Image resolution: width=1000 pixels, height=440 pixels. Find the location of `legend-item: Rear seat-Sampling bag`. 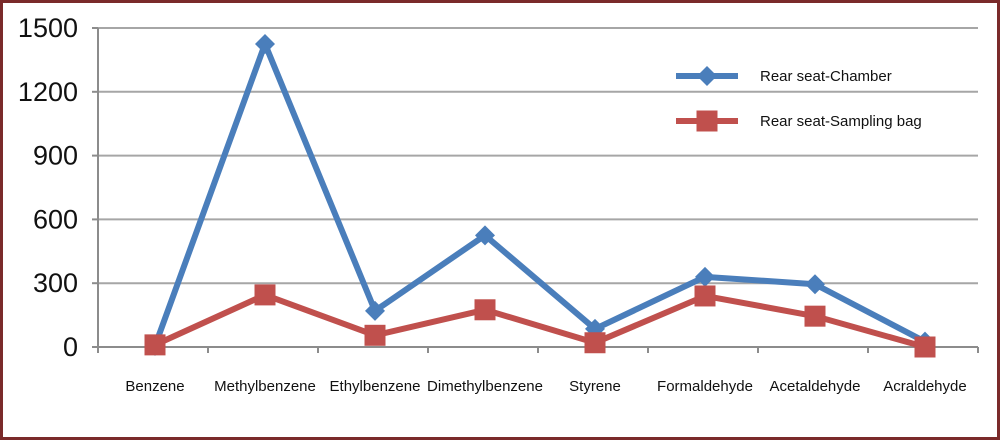

legend-item: Rear seat-Sampling bag is located at coordinates (799, 121).